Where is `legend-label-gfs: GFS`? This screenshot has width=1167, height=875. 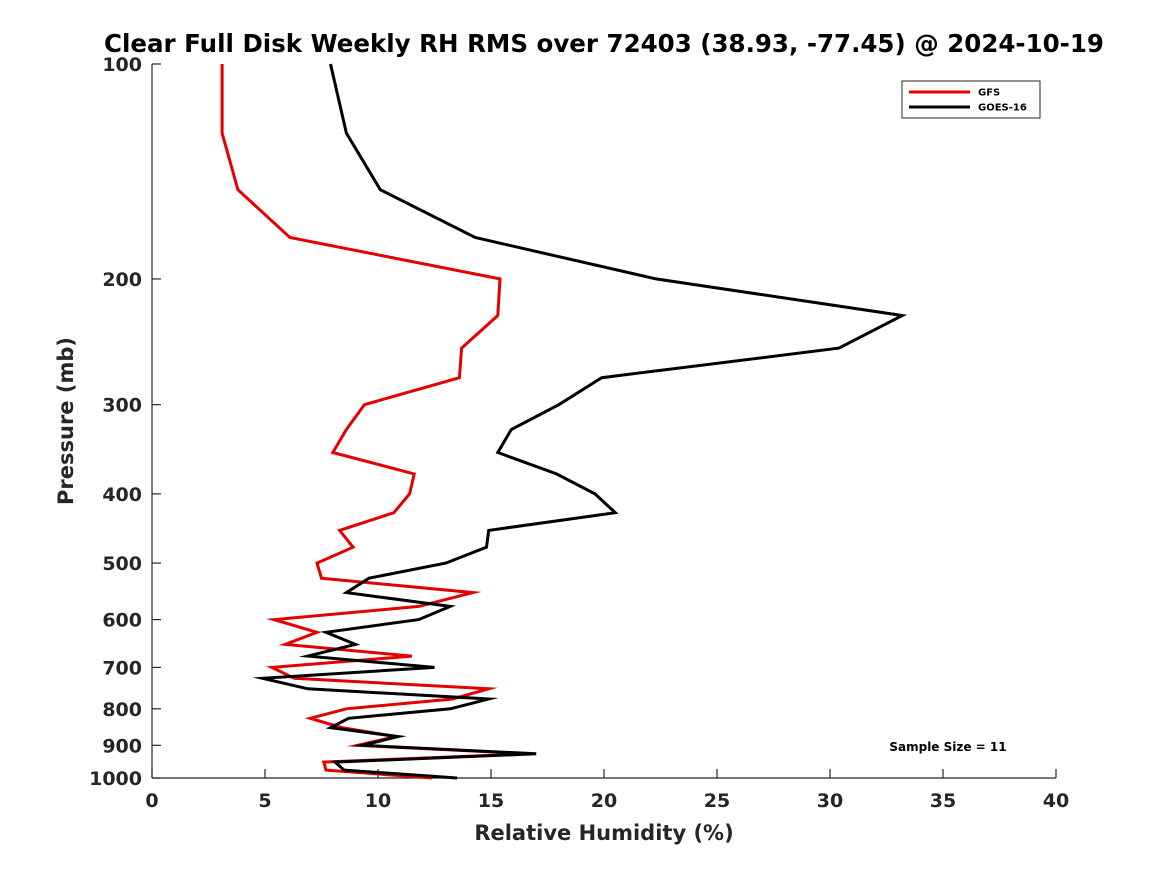 legend-label-gfs: GFS is located at coordinates (989, 93).